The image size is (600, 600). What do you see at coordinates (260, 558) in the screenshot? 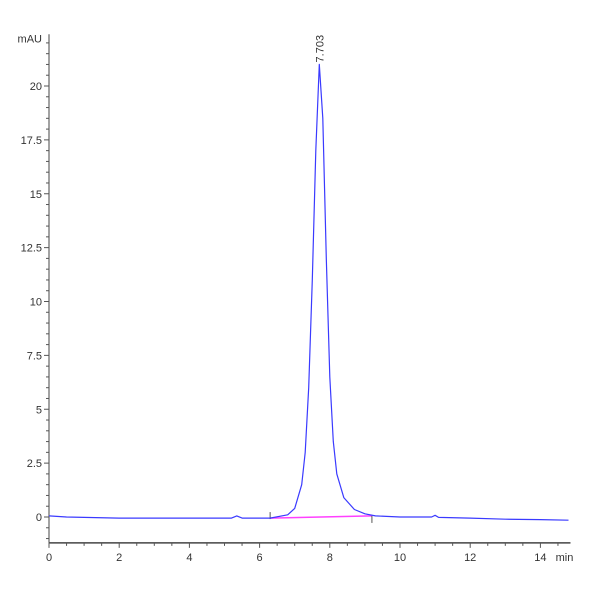
I see `x-tick-label: 6` at bounding box center [260, 558].